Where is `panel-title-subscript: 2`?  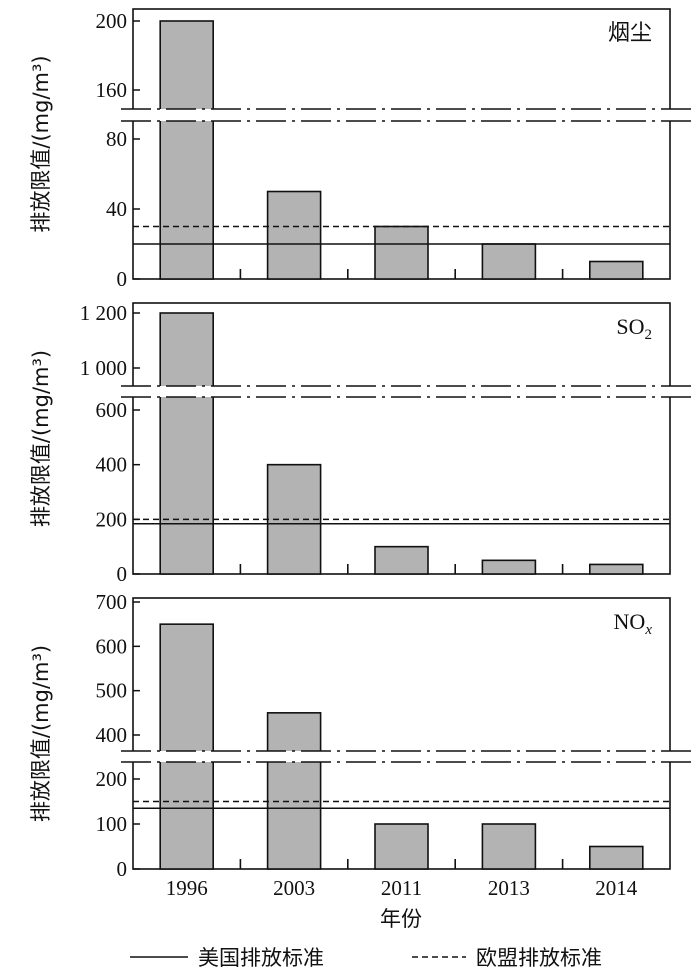
panel-title-subscript: 2 is located at coordinates (649, 335).